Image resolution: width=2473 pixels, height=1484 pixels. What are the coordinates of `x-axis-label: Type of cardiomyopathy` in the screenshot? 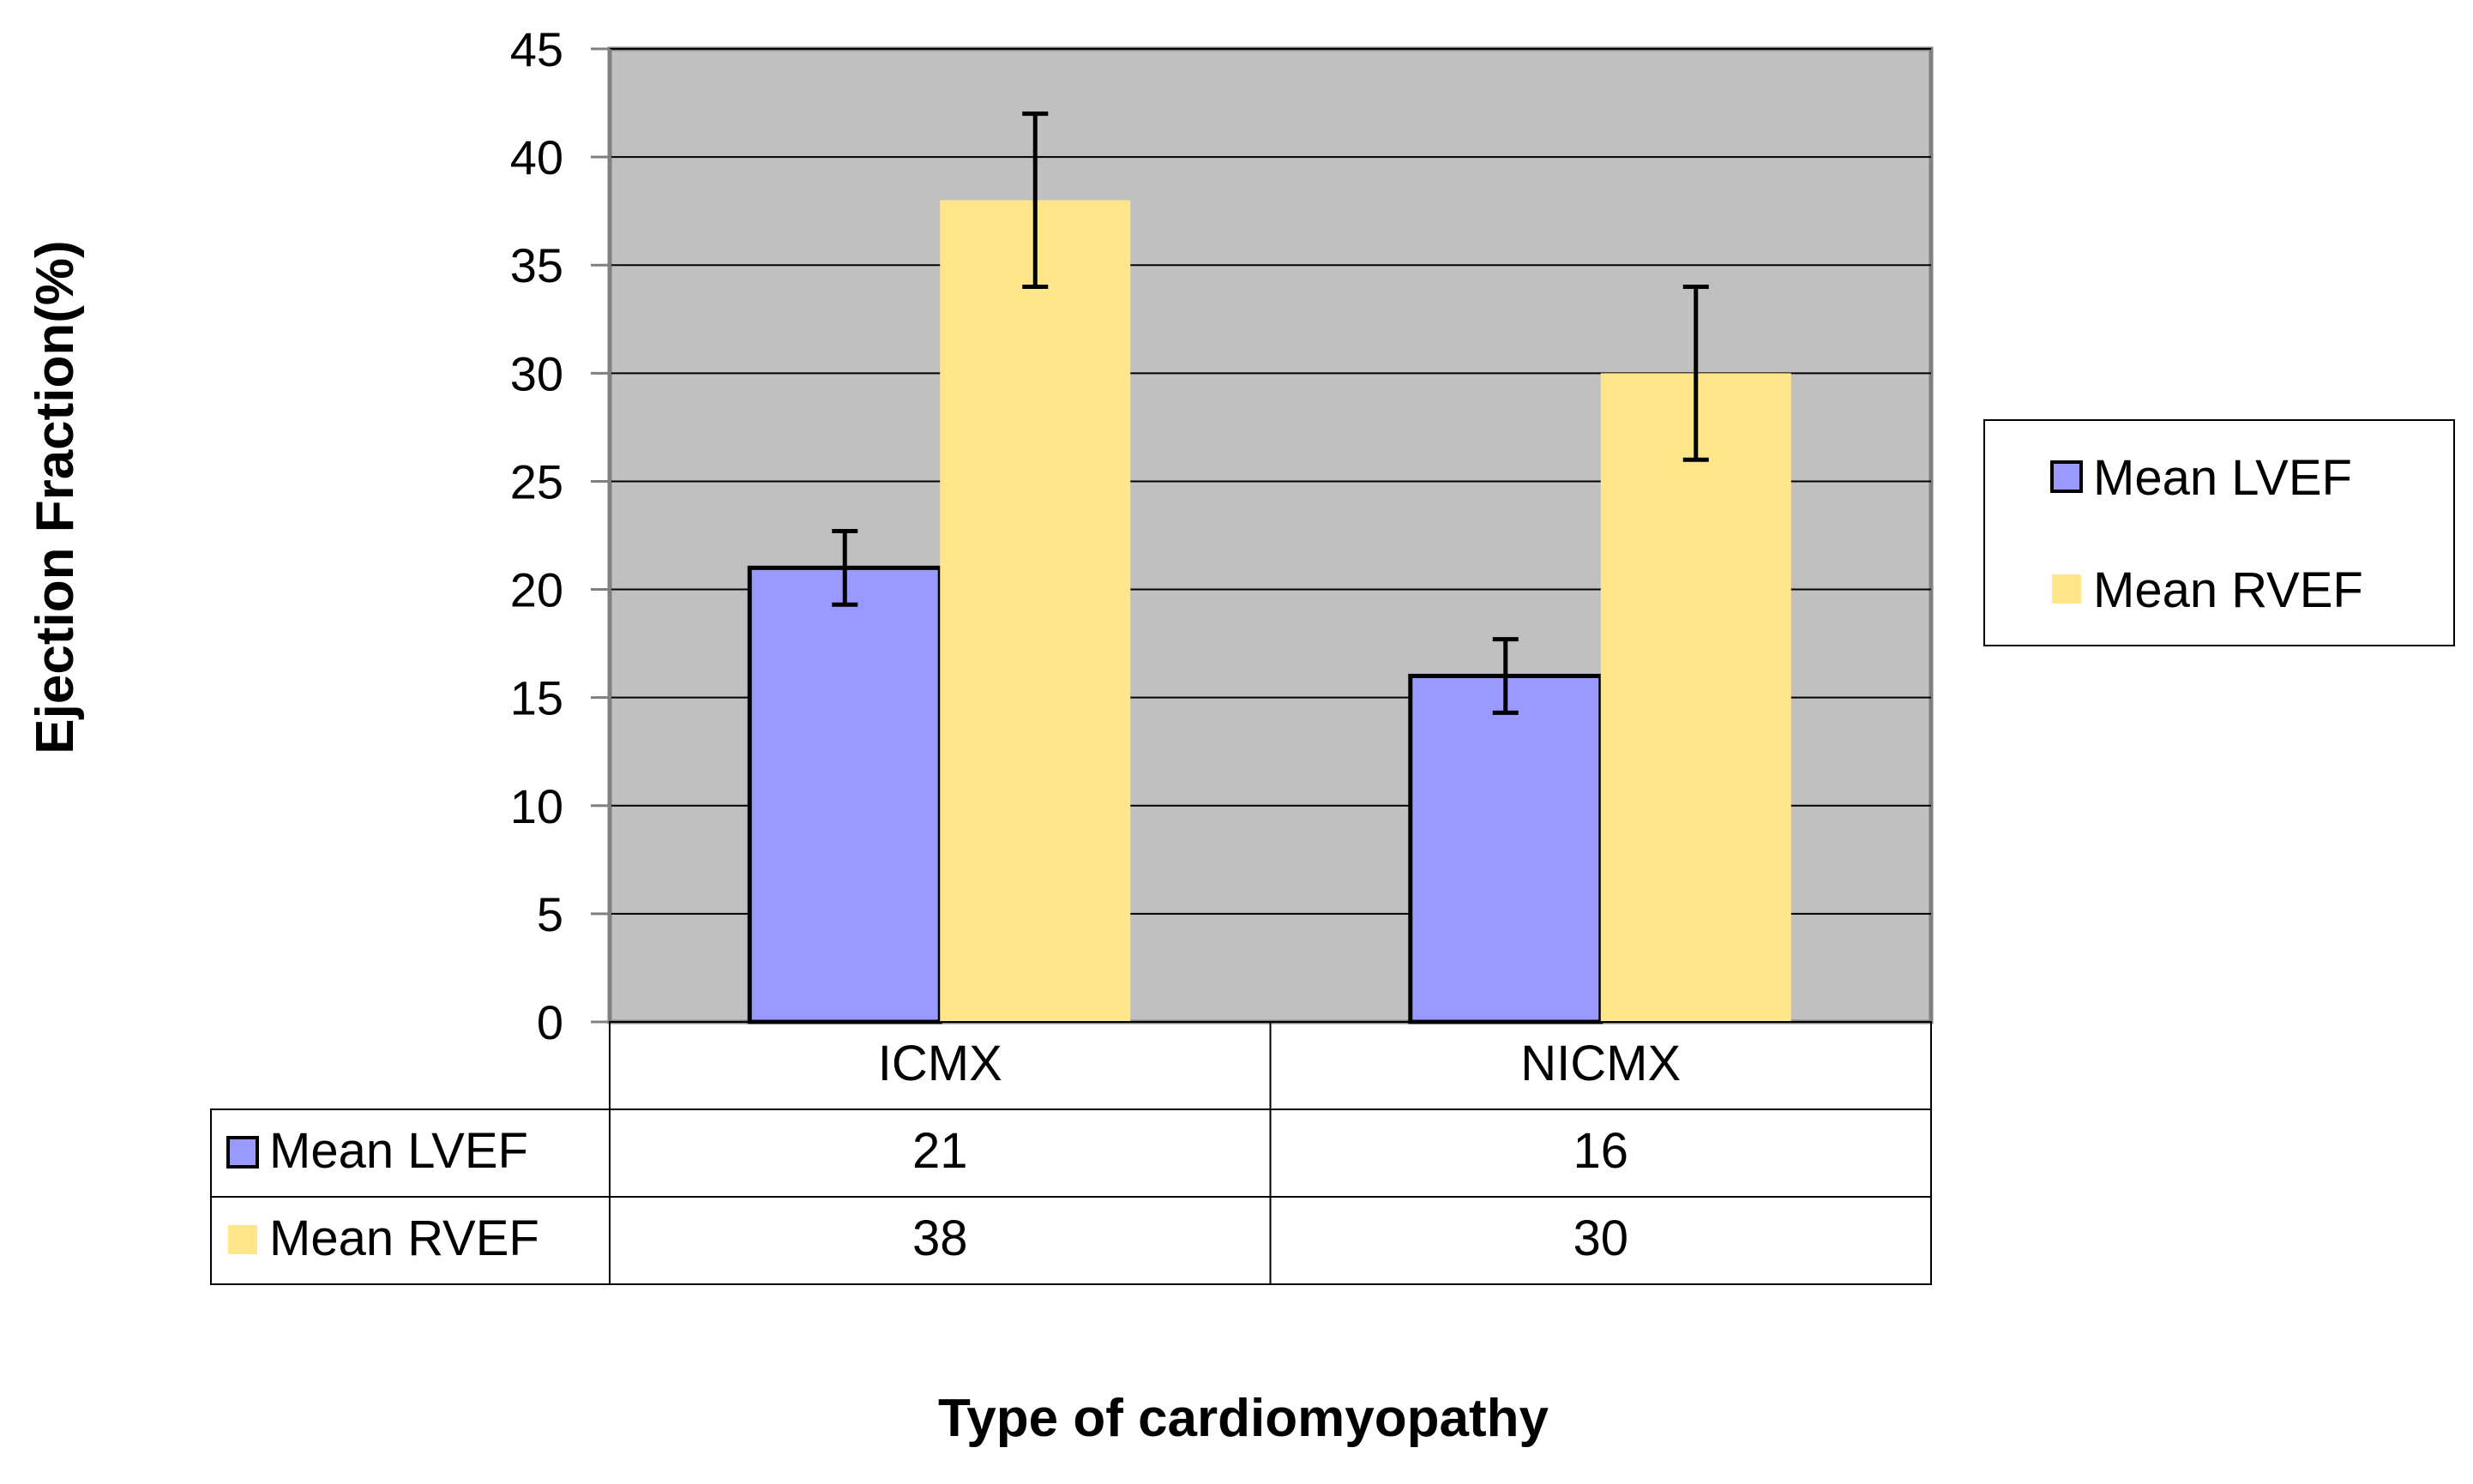 It's located at (1243, 1418).